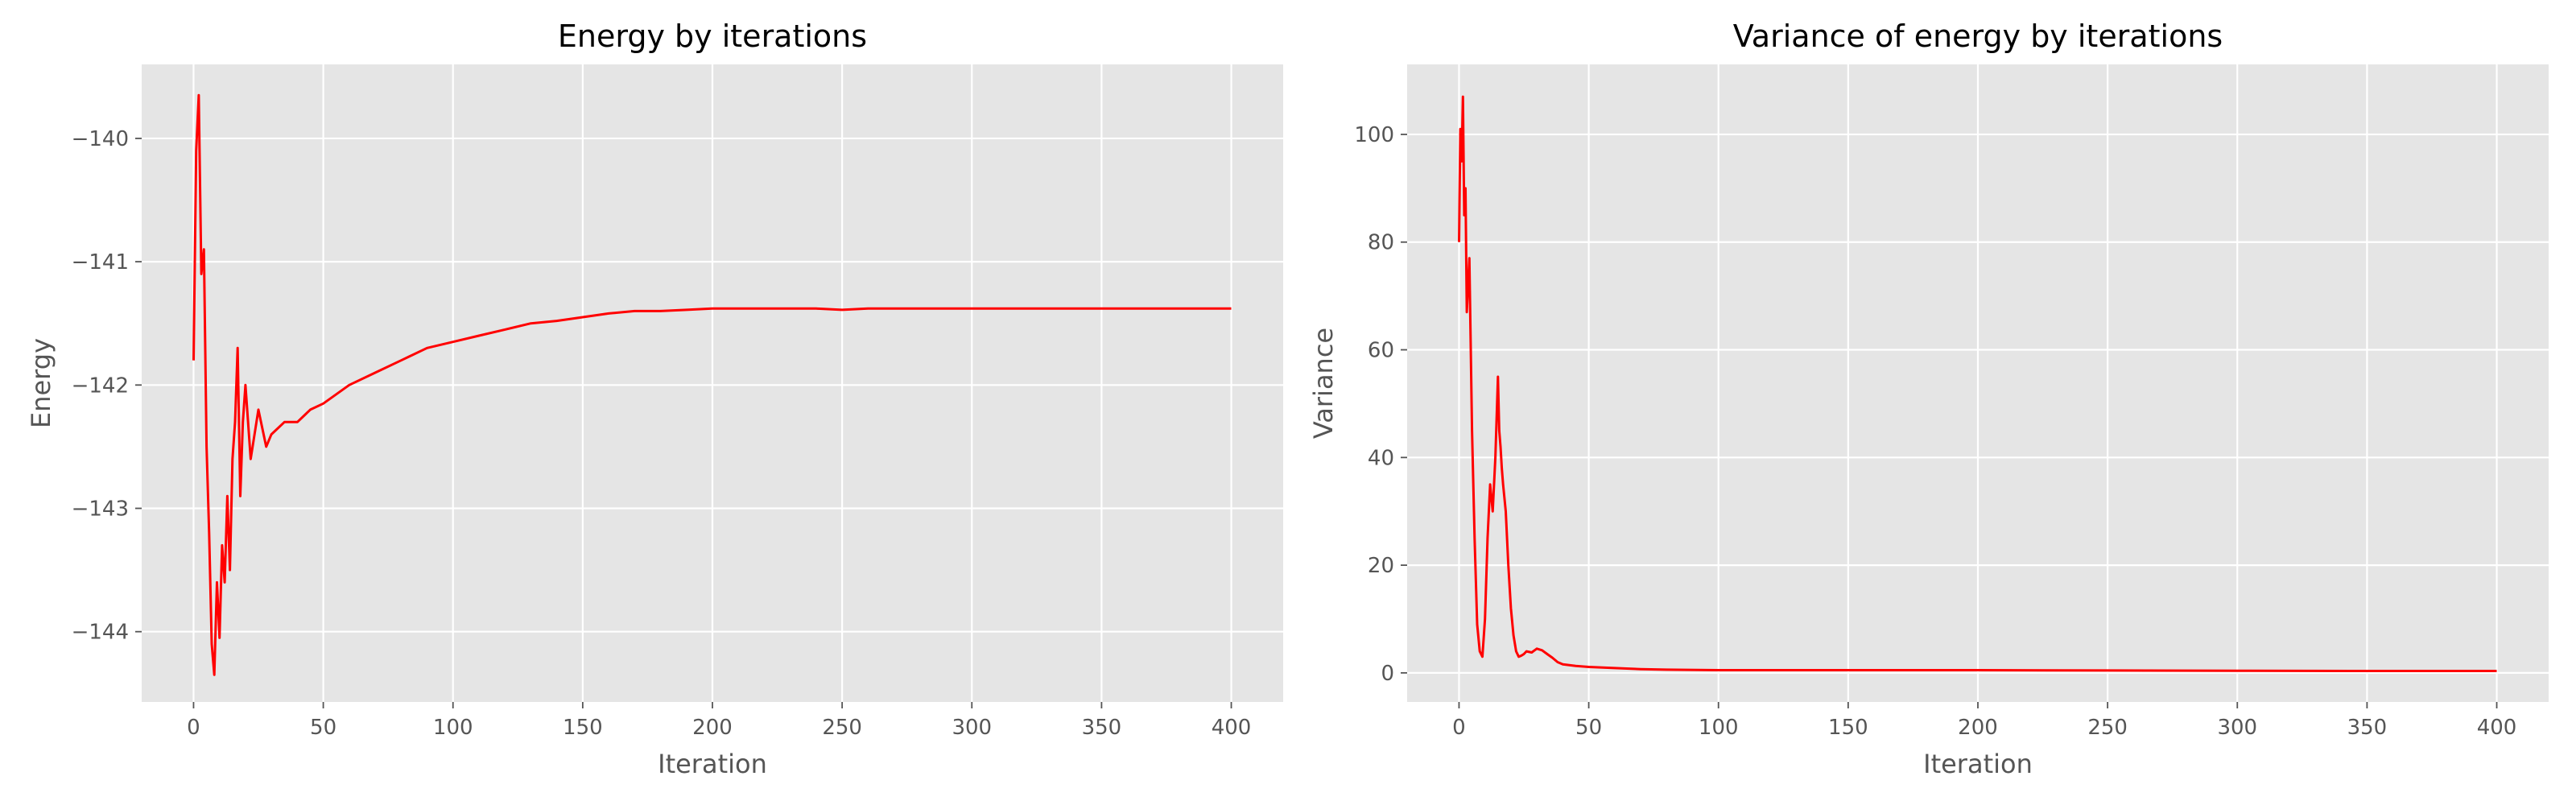 The height and width of the screenshot is (805, 2576). I want to click on energy-y-tick-label: −141, so click(100, 262).